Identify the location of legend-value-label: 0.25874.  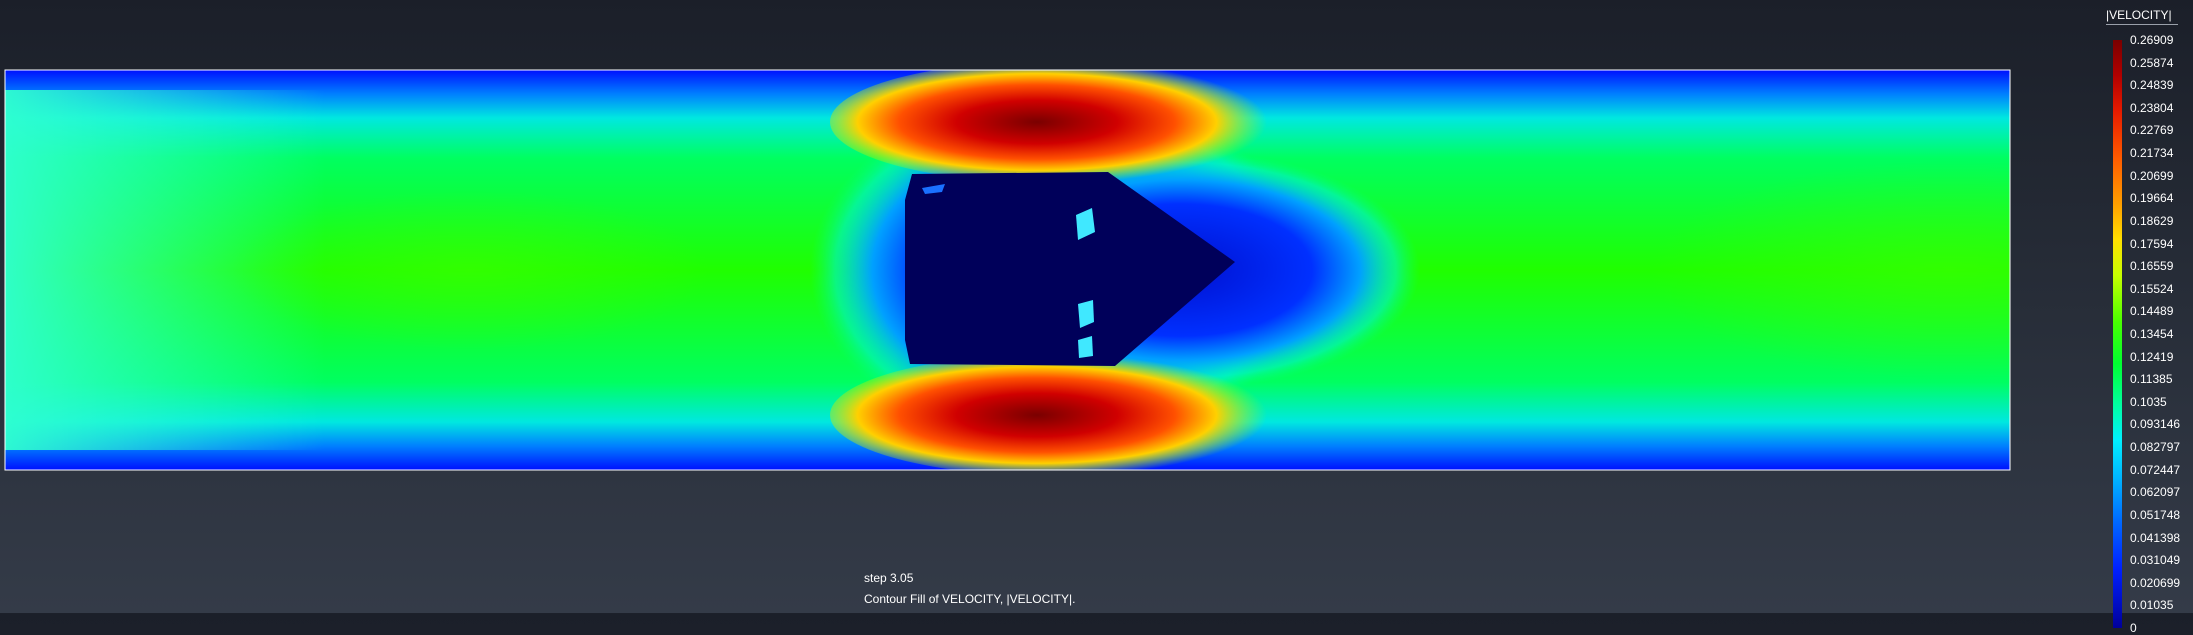
(2152, 62).